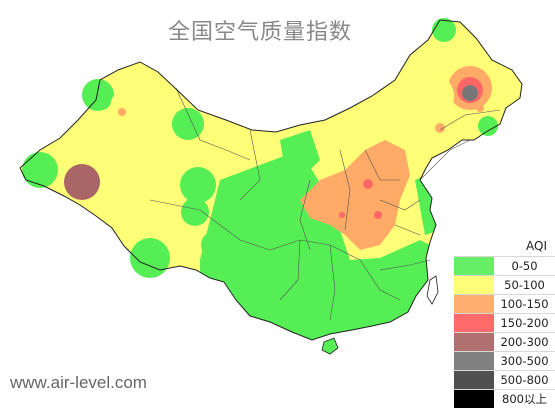 The width and height of the screenshot is (555, 408). Describe the element at coordinates (524, 342) in the screenshot. I see `legend-label: 200-300` at that location.